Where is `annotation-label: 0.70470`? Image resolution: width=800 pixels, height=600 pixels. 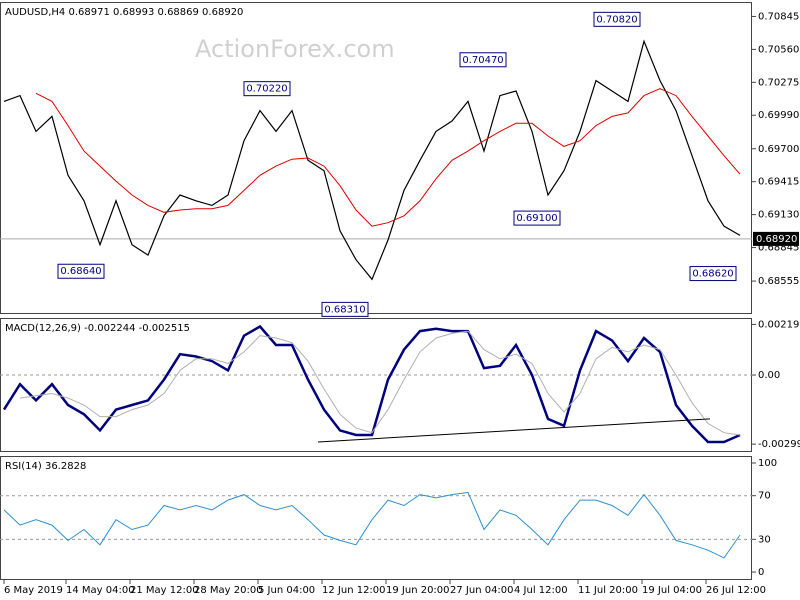 annotation-label: 0.70470 is located at coordinates (482, 60).